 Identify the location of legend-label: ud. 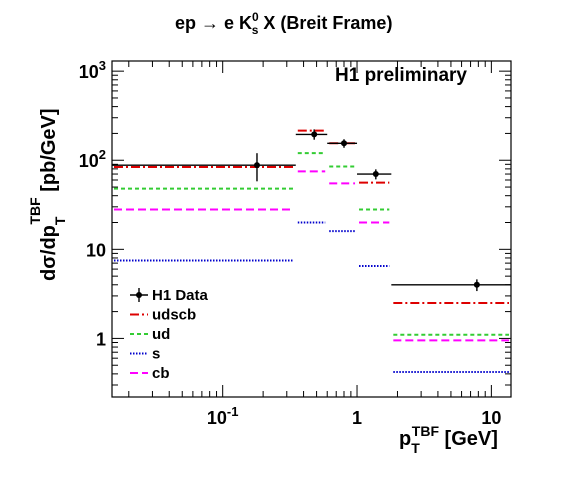
(161, 334).